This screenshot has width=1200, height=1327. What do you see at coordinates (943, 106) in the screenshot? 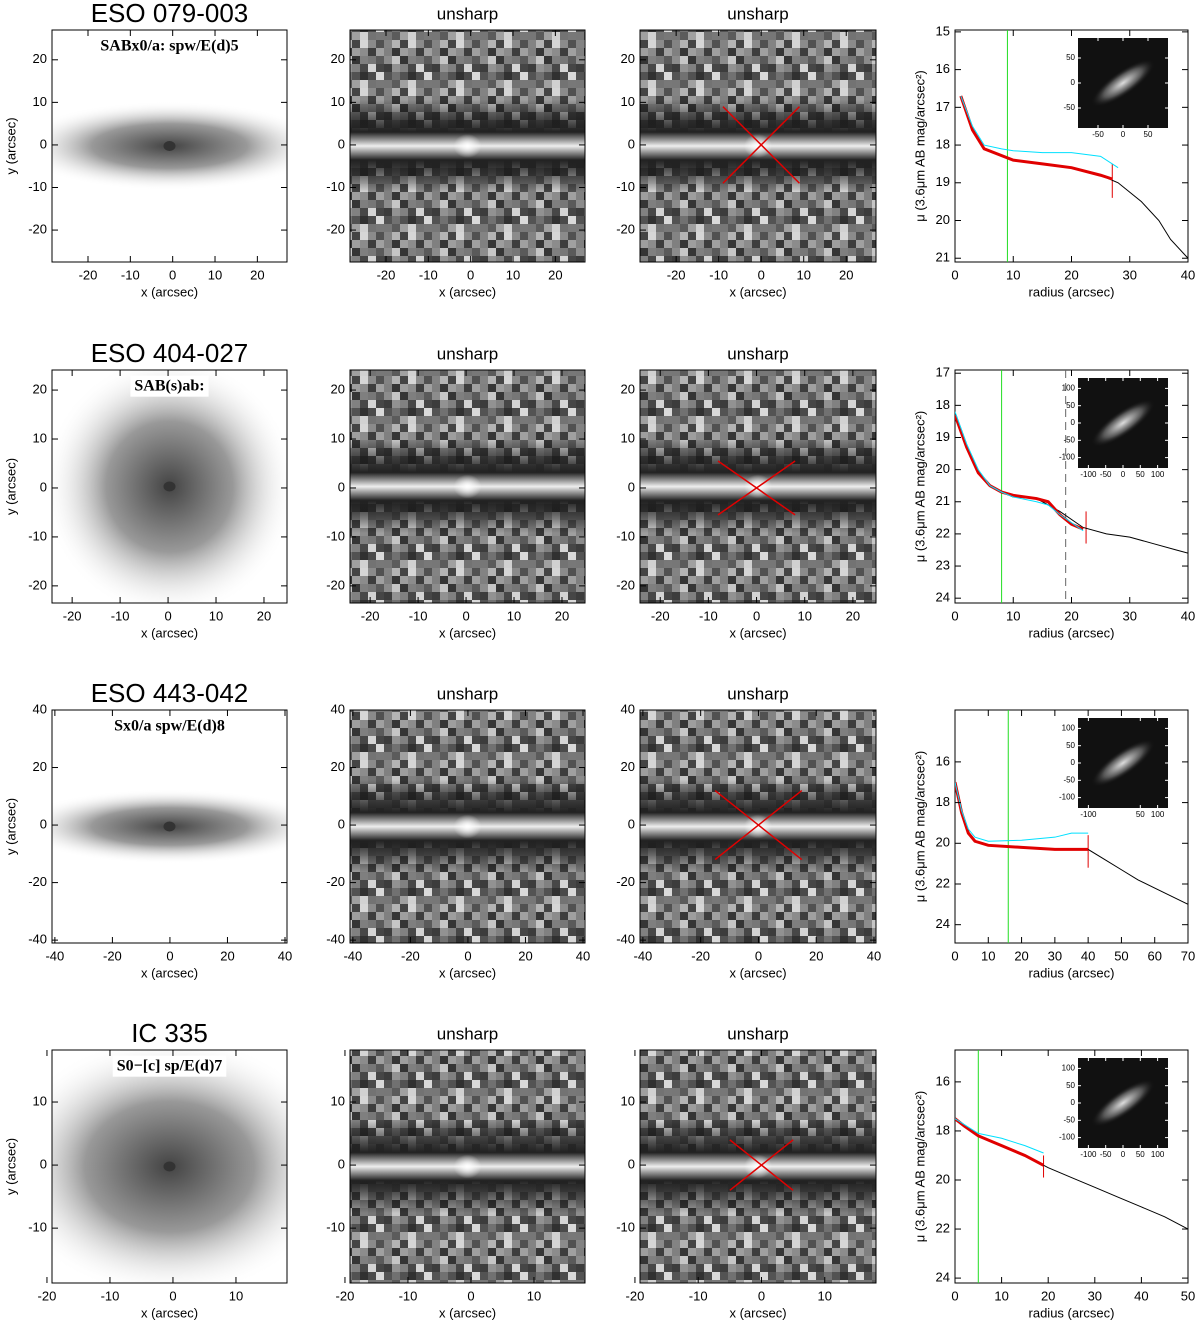
I see `y-tick-label: 17` at bounding box center [943, 106].